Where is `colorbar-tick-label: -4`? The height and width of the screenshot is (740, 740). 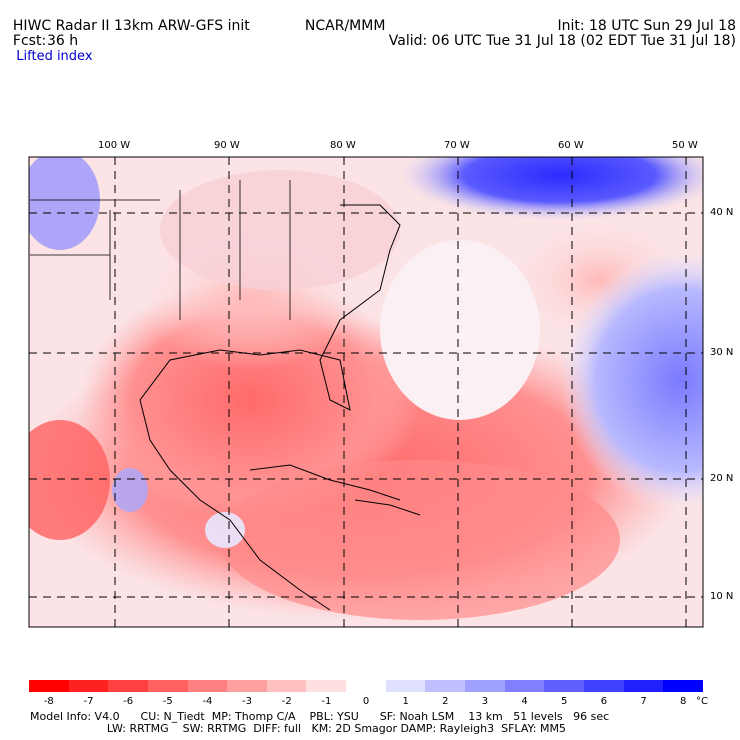 colorbar-tick-label: -4 is located at coordinates (207, 701).